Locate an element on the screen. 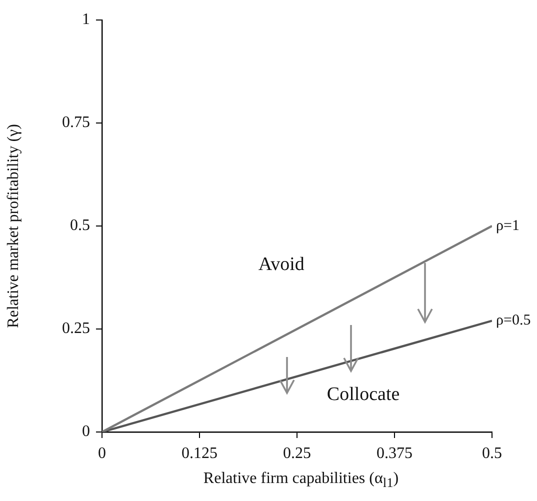 The height and width of the screenshot is (501, 537). y-tick-label: 0 is located at coordinates (86, 431).